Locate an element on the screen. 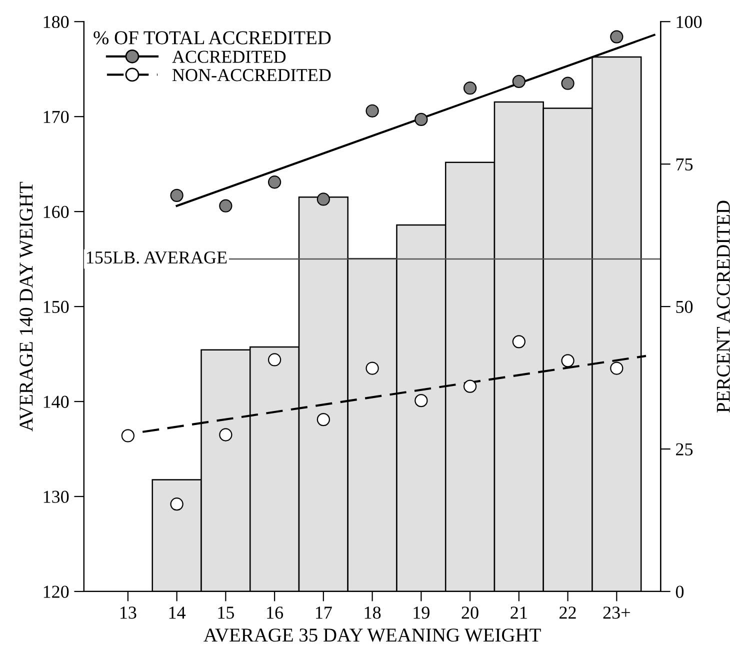  y2-tick-label: 0 is located at coordinates (680, 592).